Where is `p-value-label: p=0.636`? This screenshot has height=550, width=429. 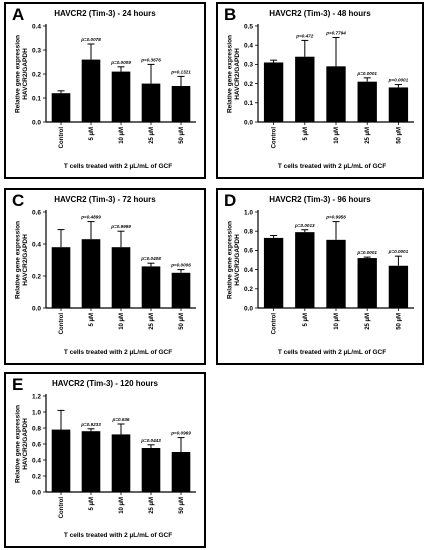 p-value-label: p=0.636 is located at coordinates (121, 419).